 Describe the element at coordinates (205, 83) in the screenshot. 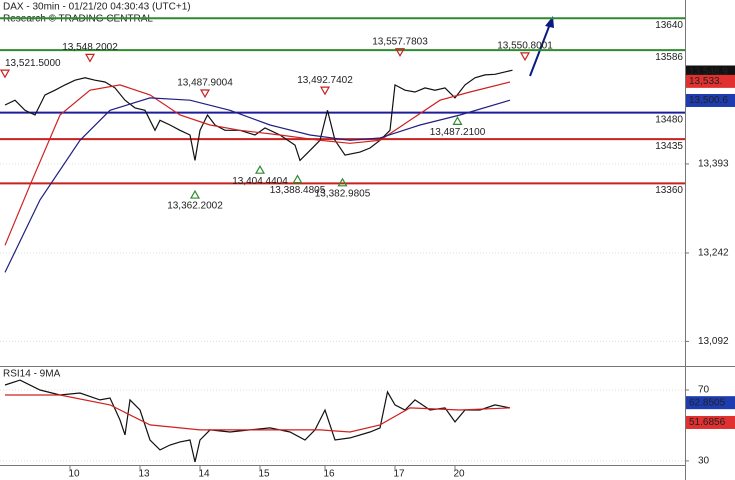

I see `swing-label: 13,487.9004` at that location.